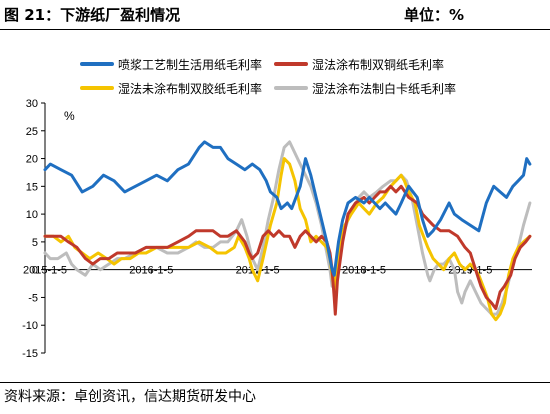  Describe the element at coordinates (69, 116) in the screenshot. I see `y-unit-label: %` at that location.